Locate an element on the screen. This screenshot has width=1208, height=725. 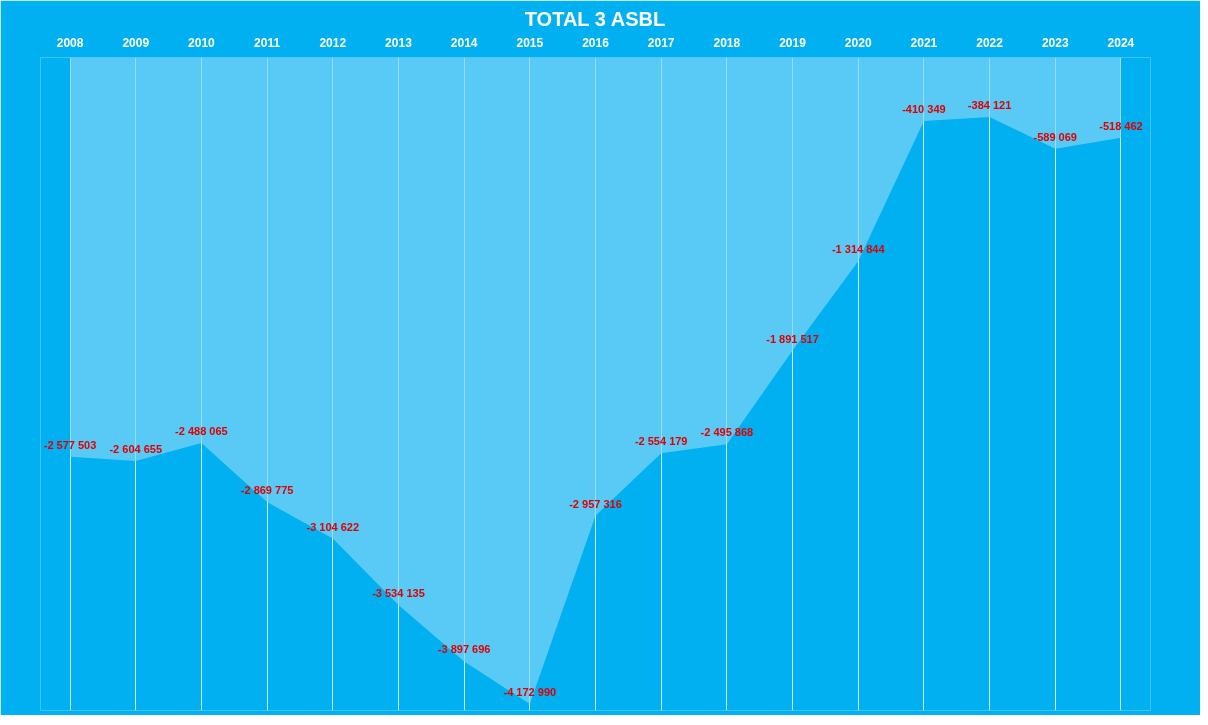
chart-title: TOTAL 3 ASBL is located at coordinates (595, 18).